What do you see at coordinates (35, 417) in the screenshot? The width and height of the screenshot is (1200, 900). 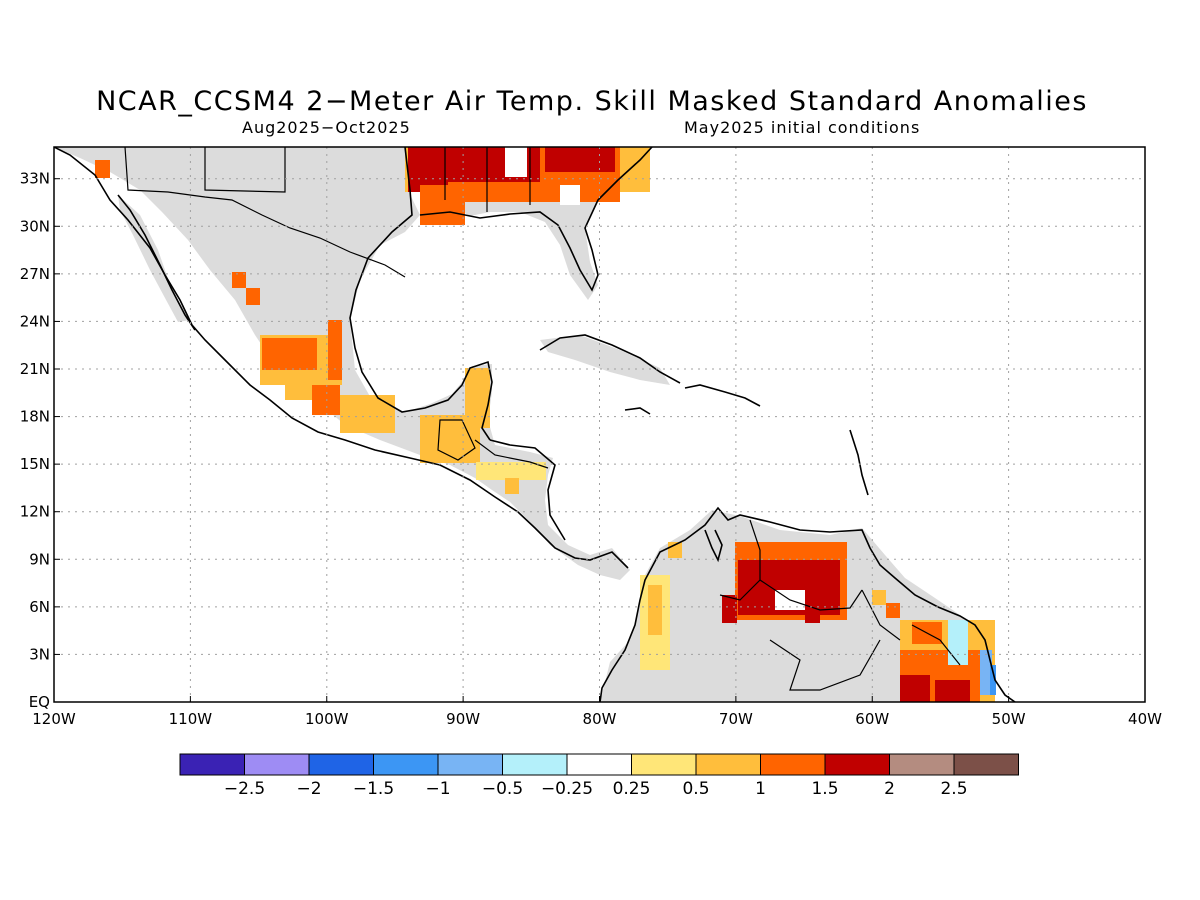 I see `lat-tick-label: 18N` at bounding box center [35, 417].